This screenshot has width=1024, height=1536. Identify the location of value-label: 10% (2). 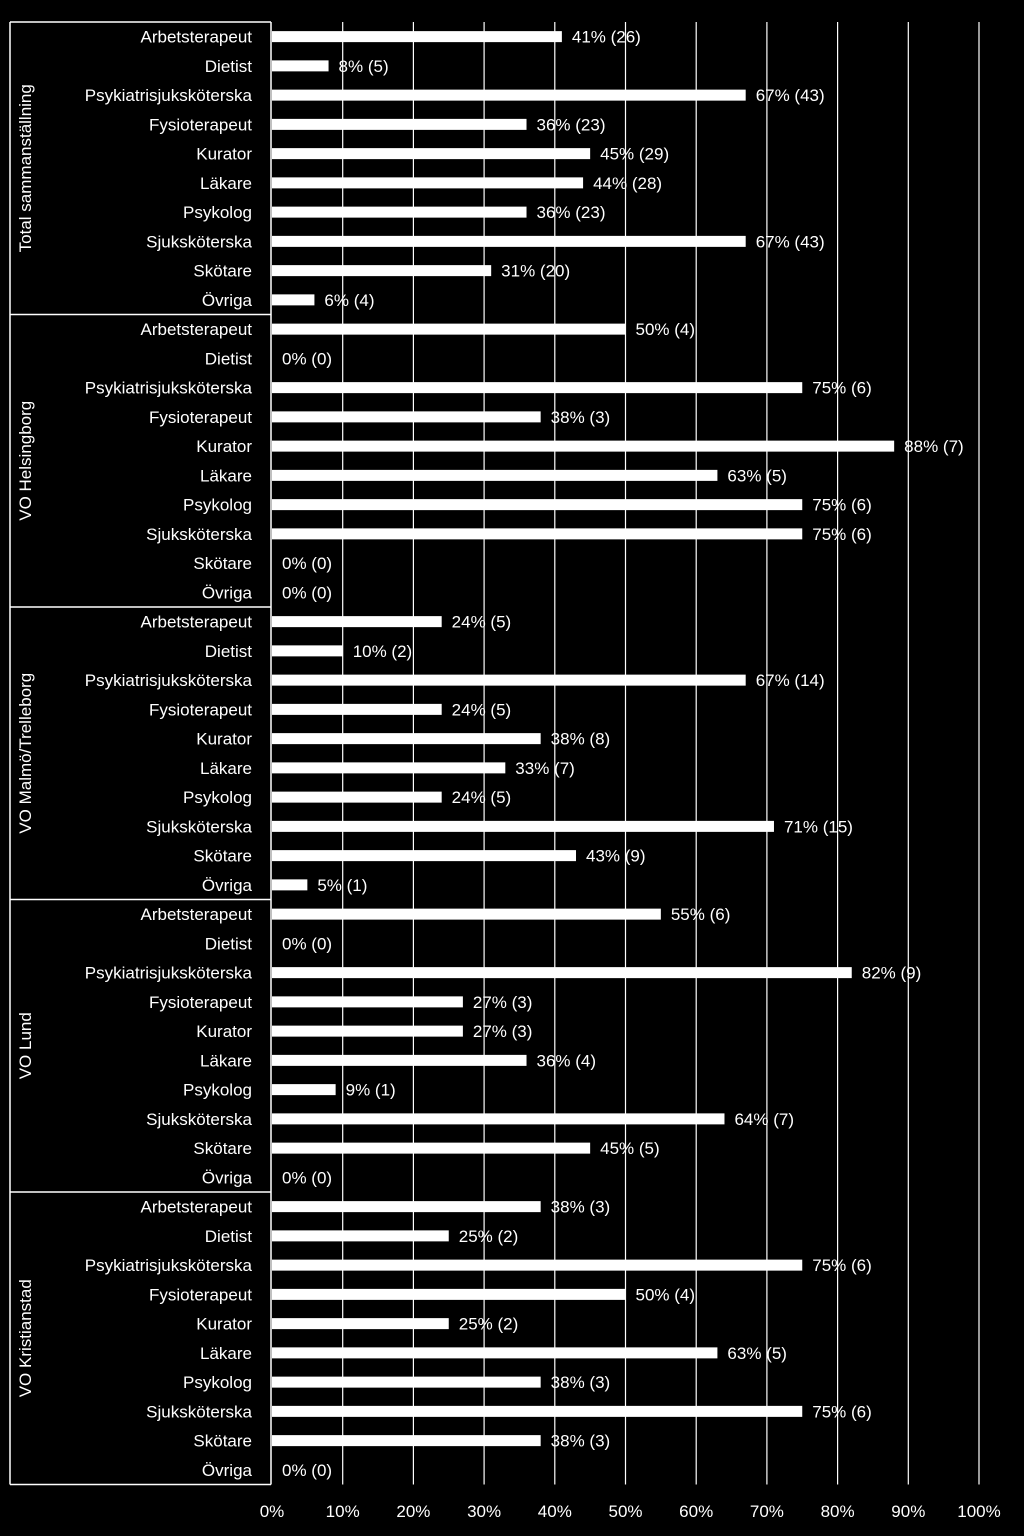
(383, 651).